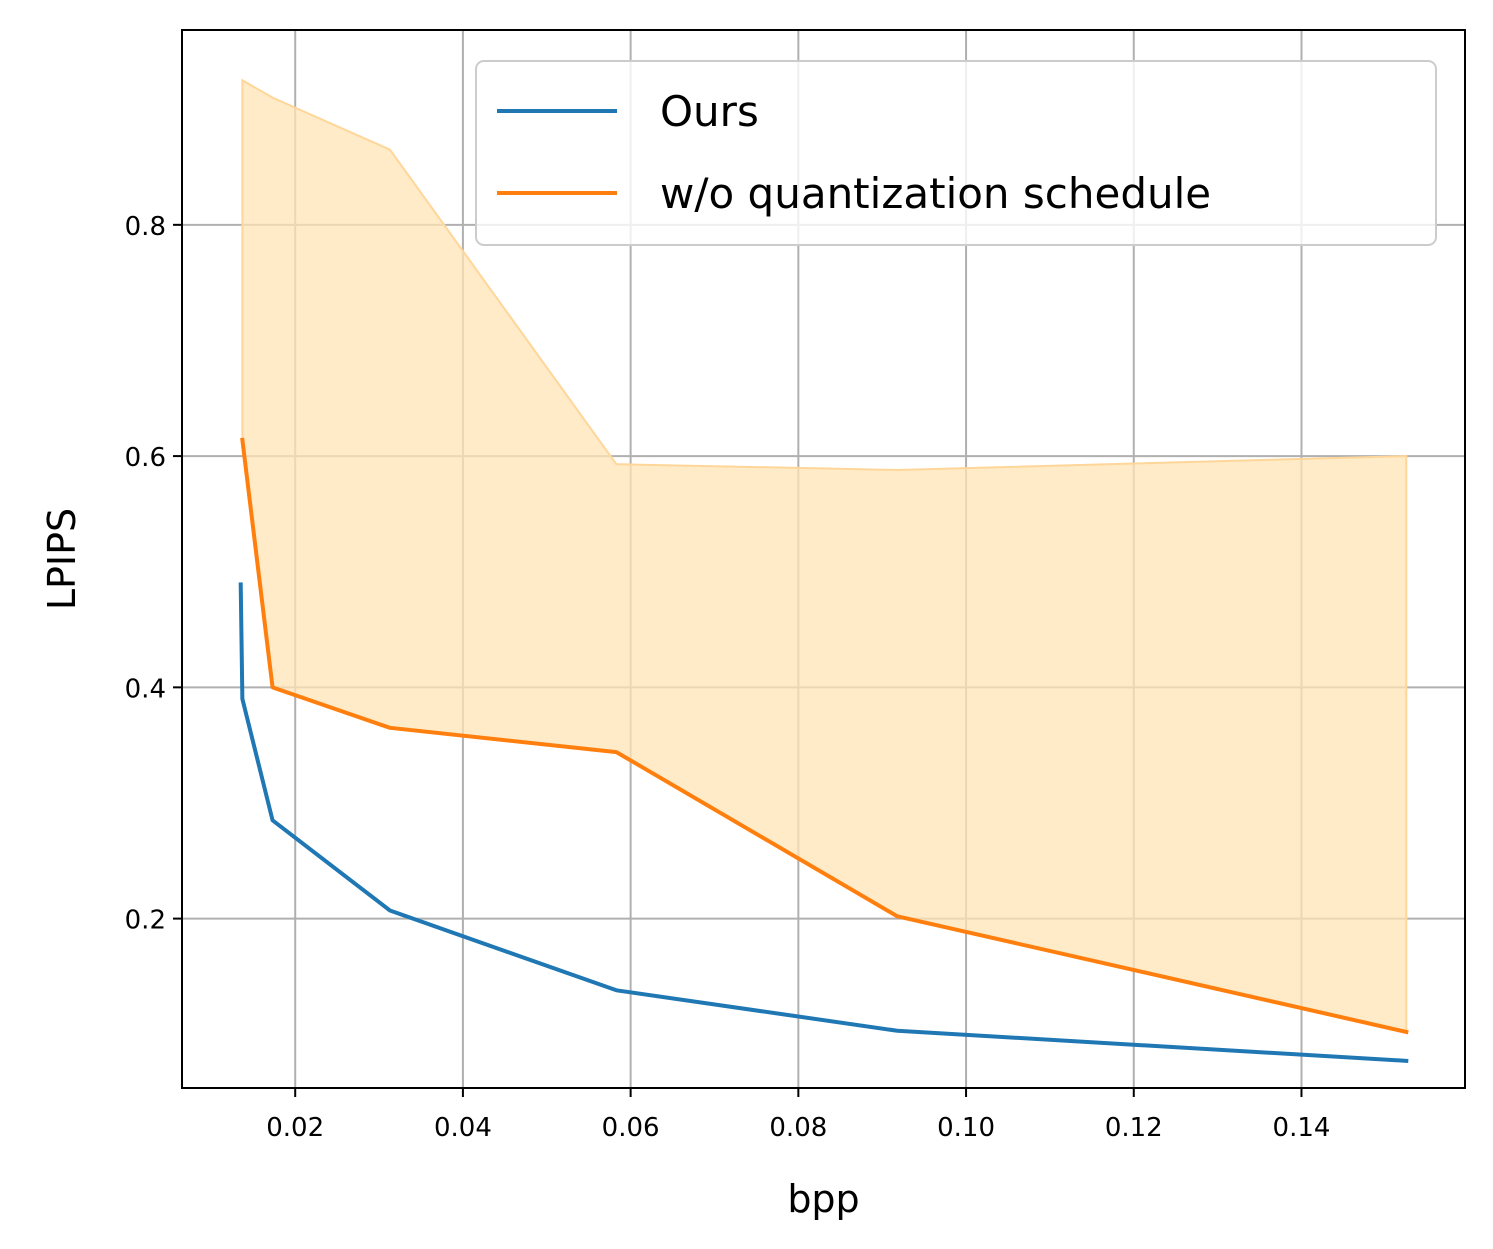  What do you see at coordinates (463, 1128) in the screenshot?
I see `x-tick-label-1: 0.04` at bounding box center [463, 1128].